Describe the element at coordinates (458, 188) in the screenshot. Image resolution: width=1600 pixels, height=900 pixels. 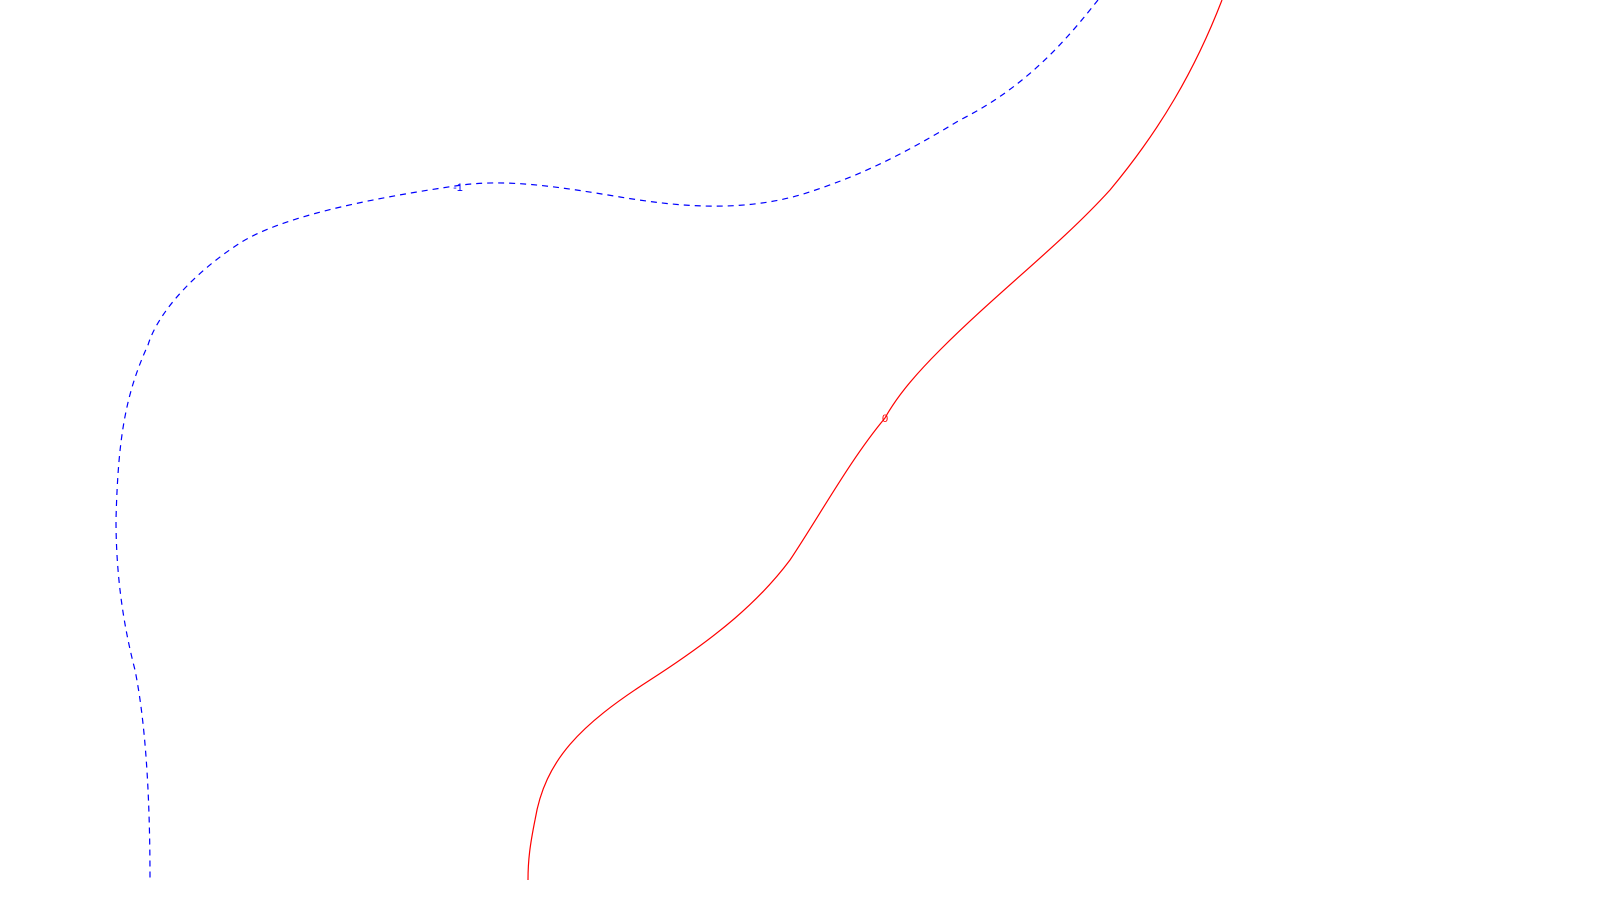
I see `contour-label-negative-one: -1` at that location.